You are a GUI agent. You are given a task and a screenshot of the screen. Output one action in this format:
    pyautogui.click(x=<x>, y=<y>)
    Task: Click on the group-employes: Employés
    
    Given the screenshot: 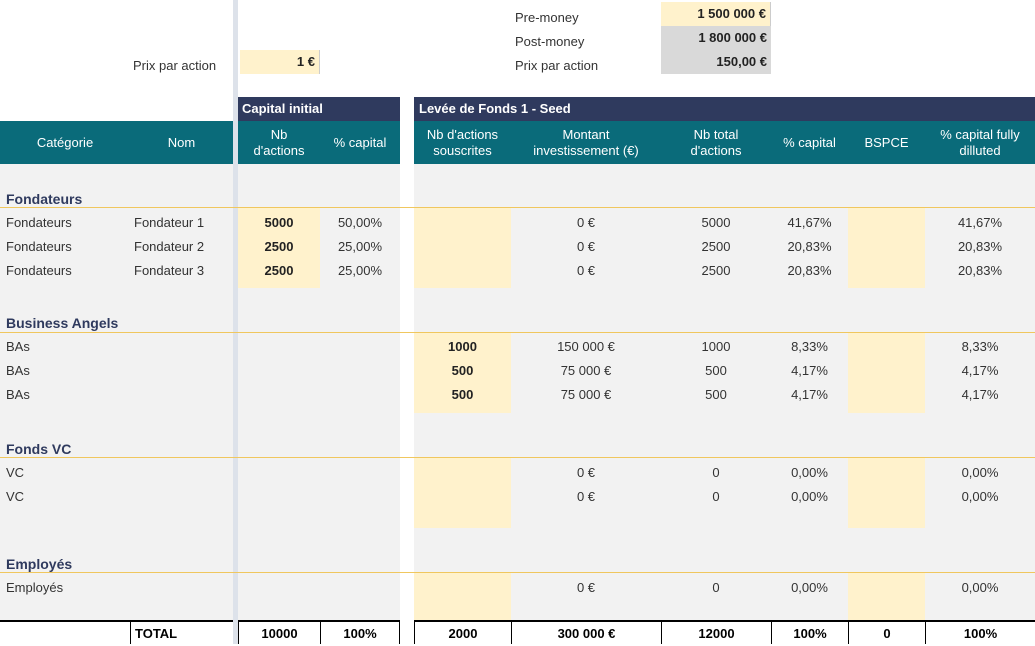 What is the action you would take?
    pyautogui.click(x=39, y=564)
    